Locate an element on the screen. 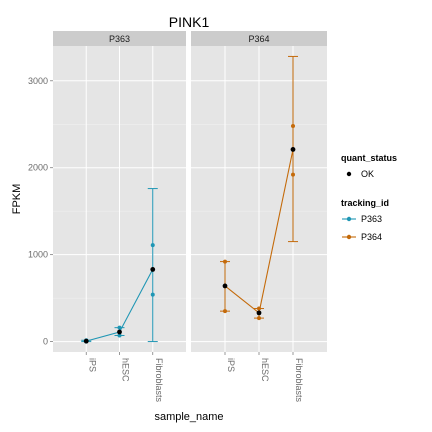 This screenshot has width=432, height=432. y-tick-label: 1000 is located at coordinates (38, 255).